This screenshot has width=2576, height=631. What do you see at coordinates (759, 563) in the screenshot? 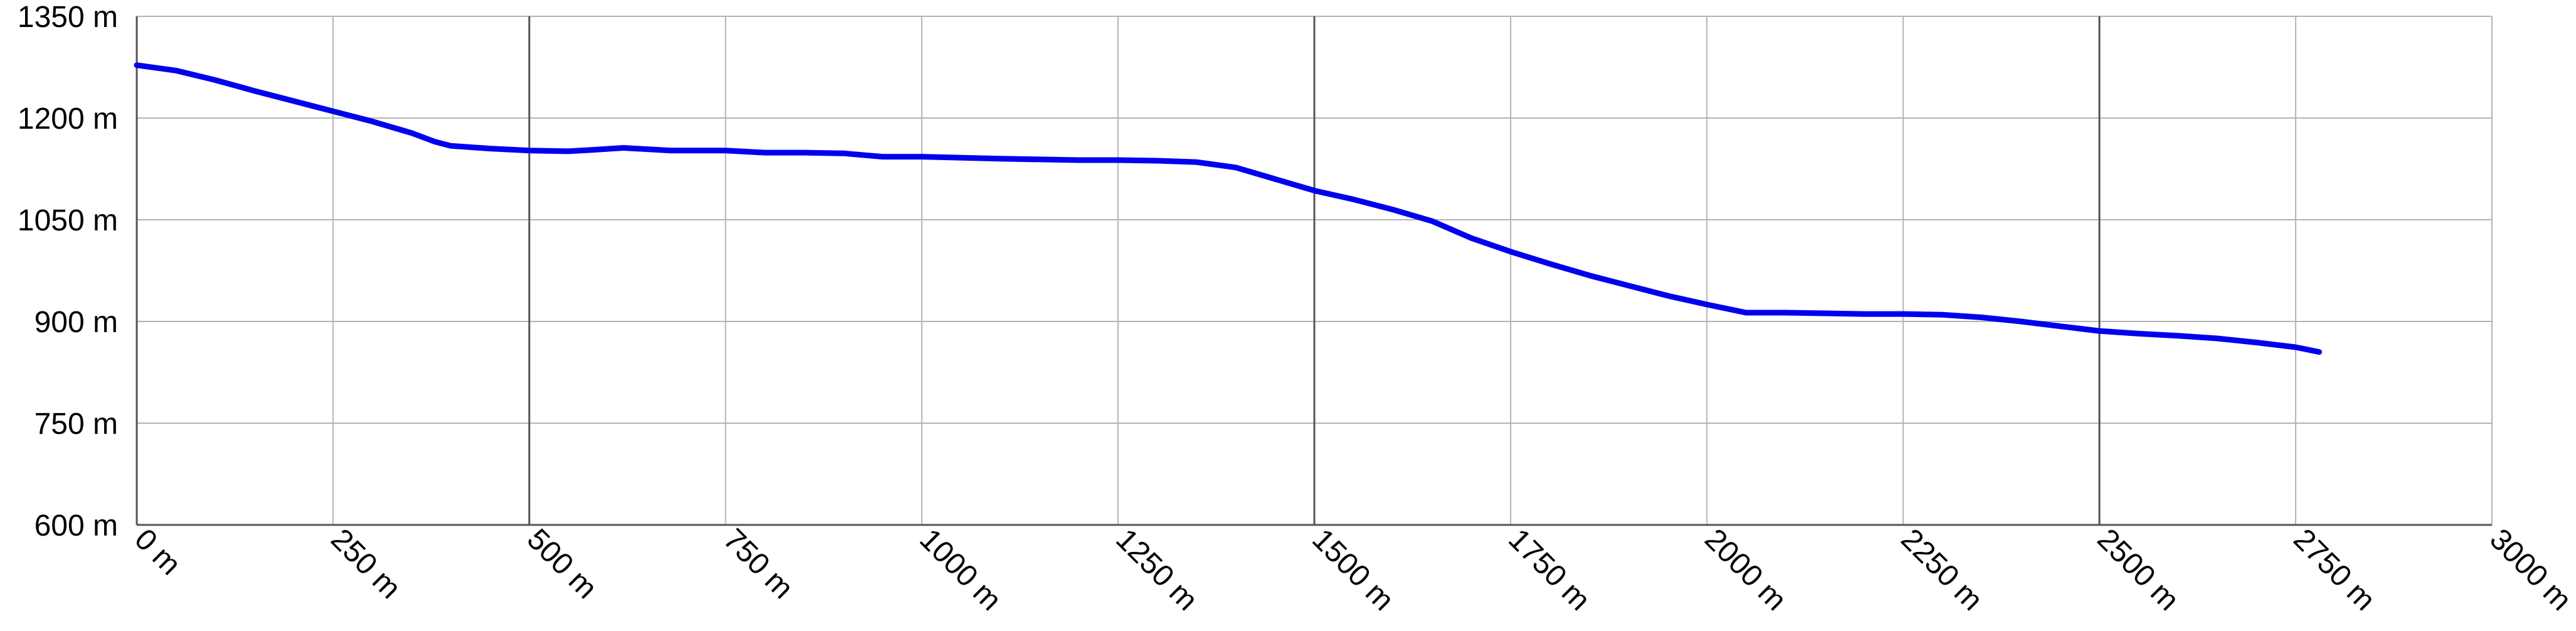
I see `x-tick-label: 750 m` at bounding box center [759, 563].